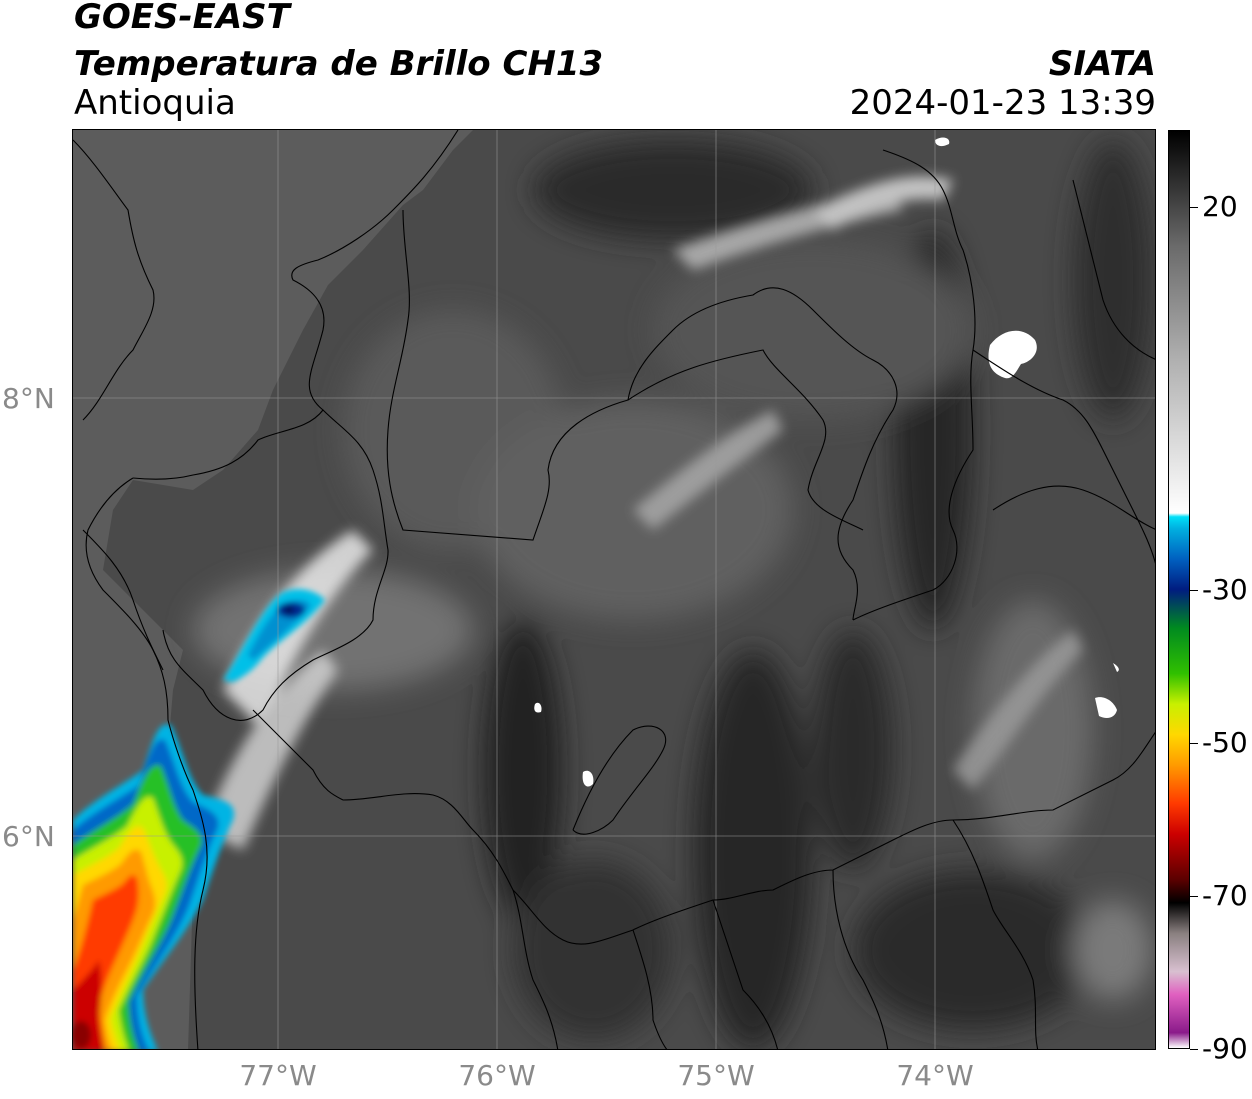 The height and width of the screenshot is (1099, 1252). I want to click on lat-label-6n: 6°N, so click(28, 836).